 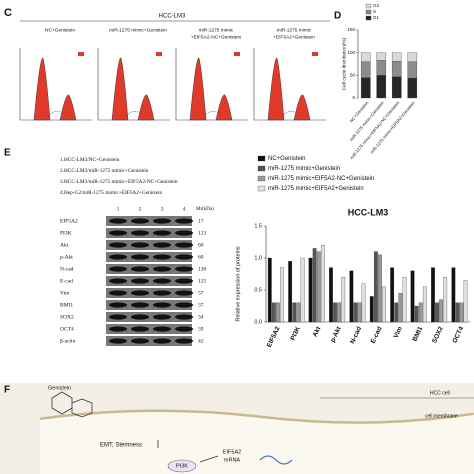 What do you see at coordinates (257, 442) in the screenshot?
I see `cell-interior` at bounding box center [257, 442].